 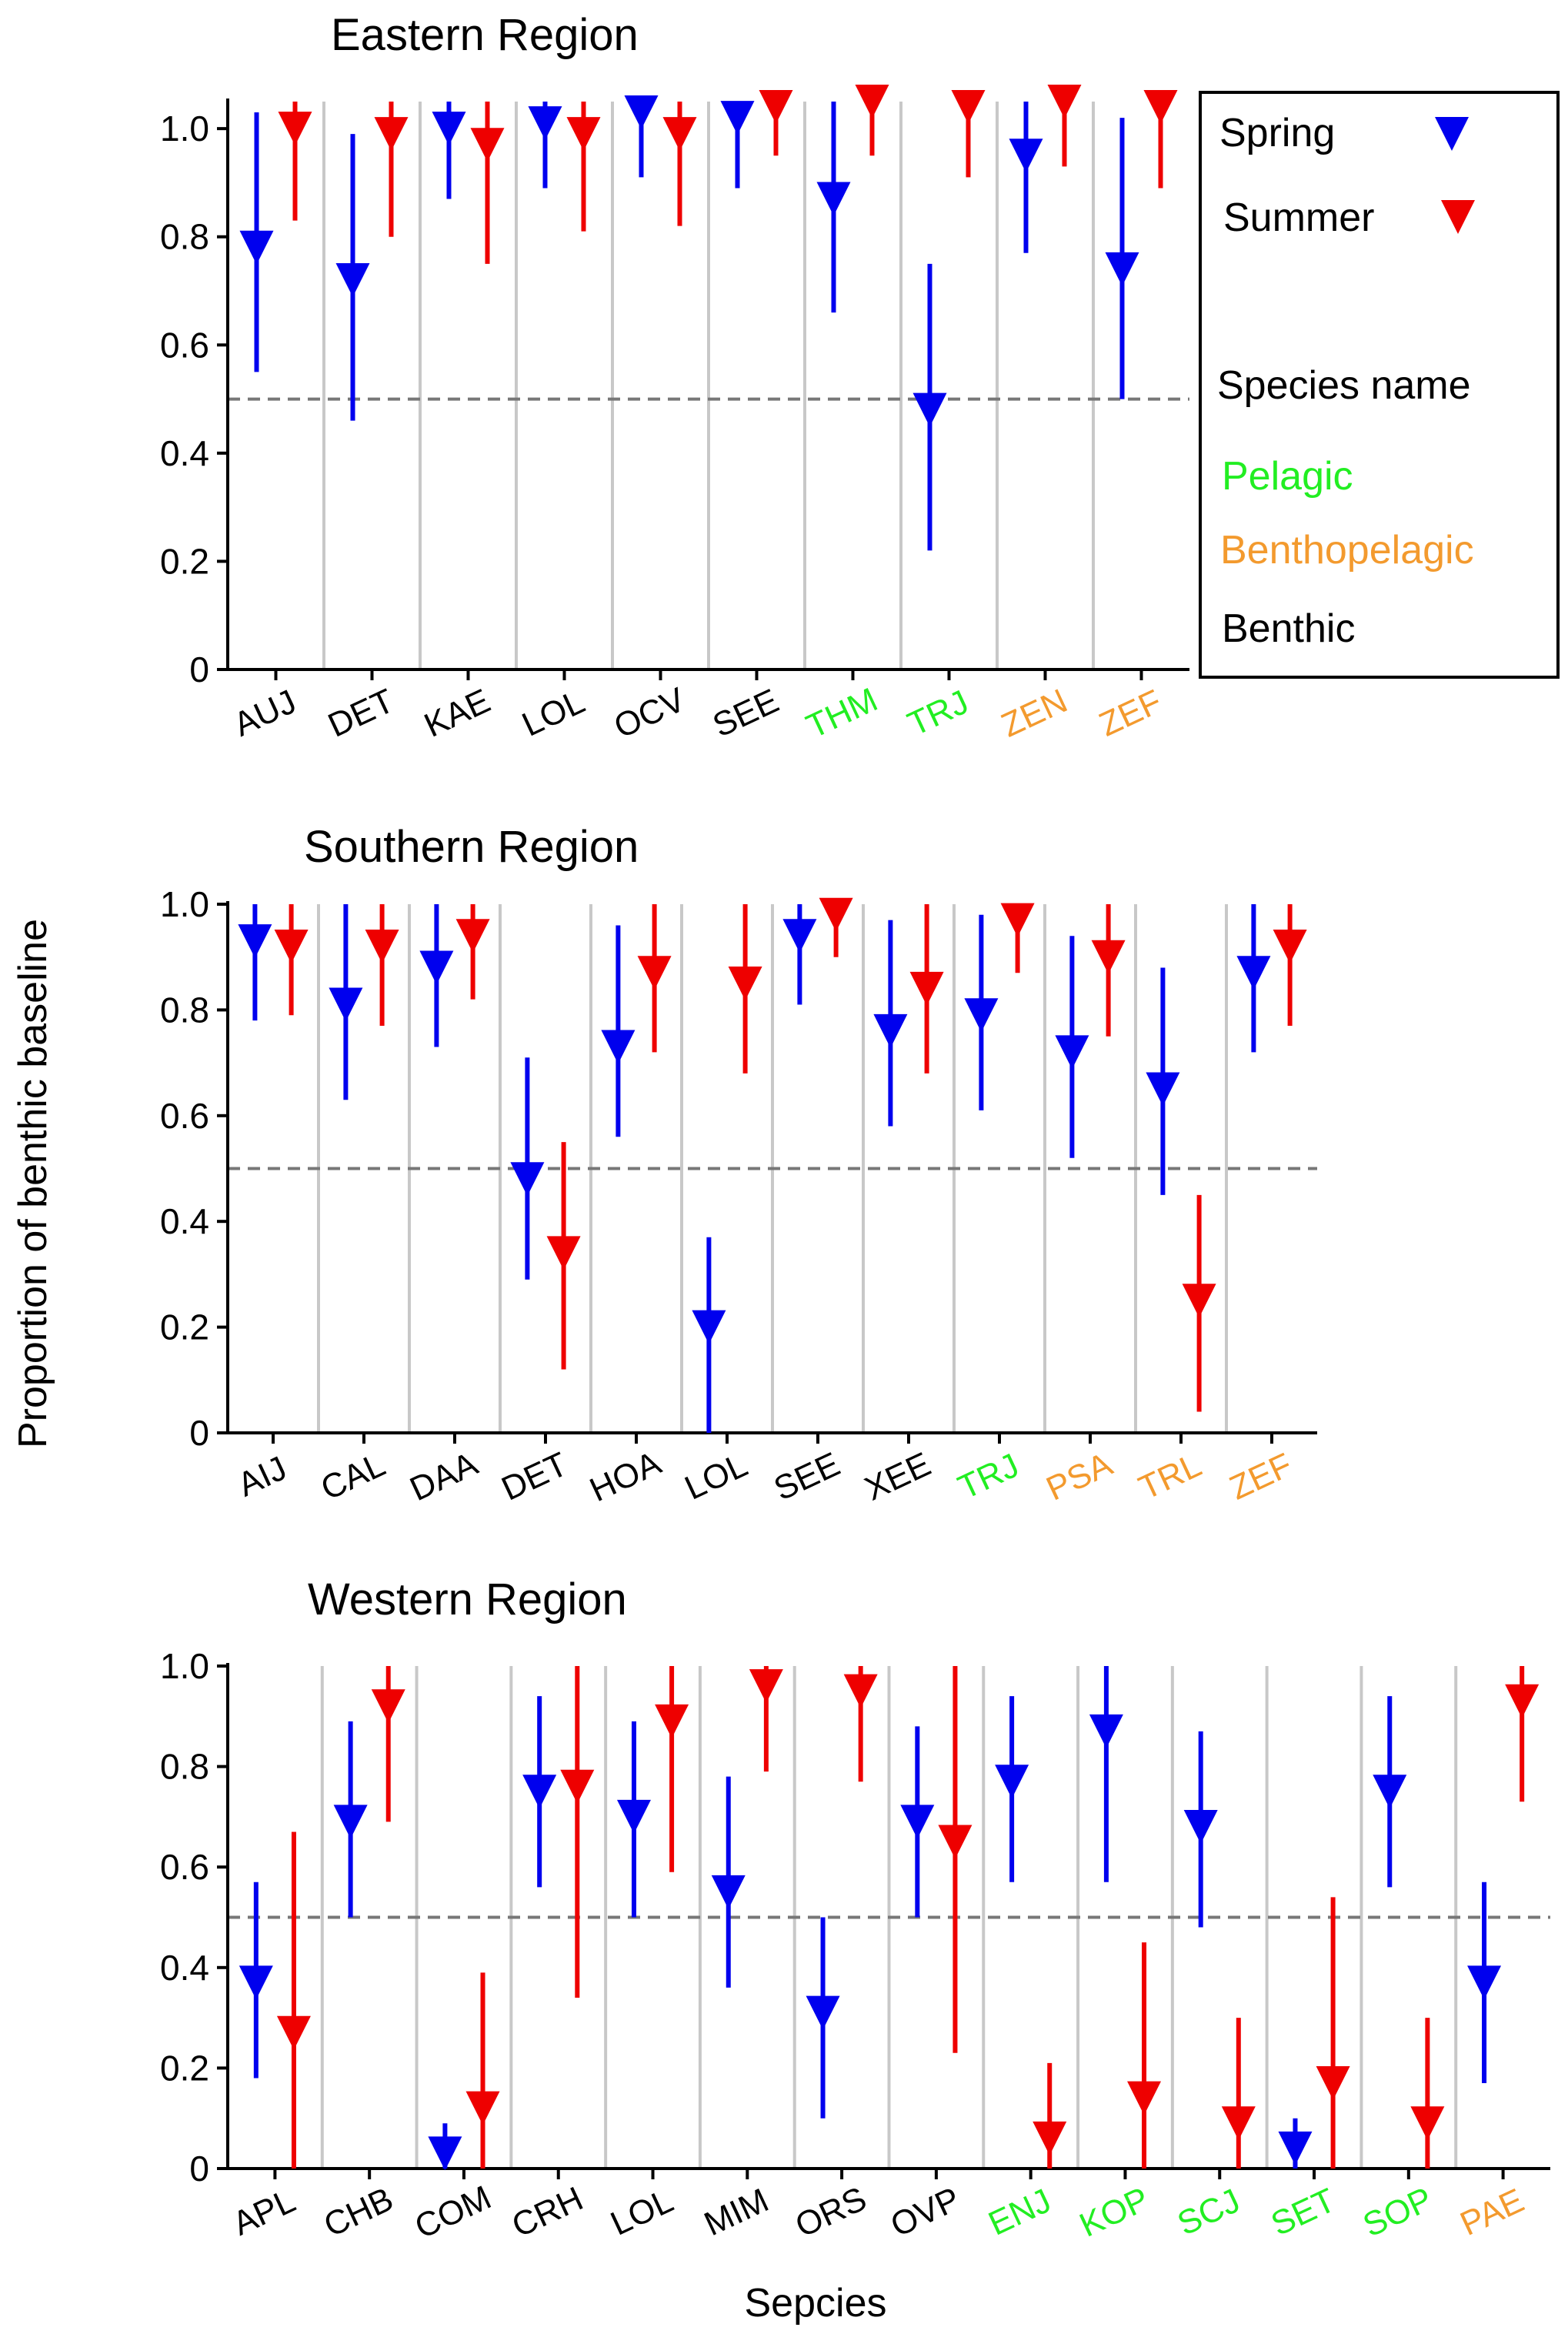 What do you see at coordinates (262, 1476) in the screenshot?
I see `x-tick-label: AIJ` at bounding box center [262, 1476].